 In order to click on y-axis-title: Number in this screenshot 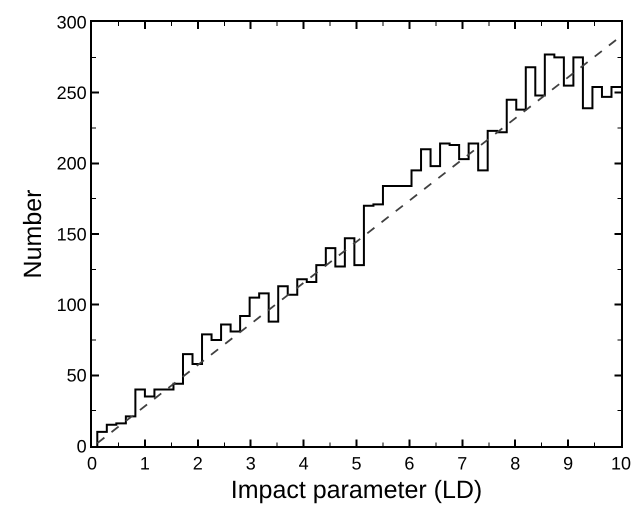, I will do `click(32, 234)`.